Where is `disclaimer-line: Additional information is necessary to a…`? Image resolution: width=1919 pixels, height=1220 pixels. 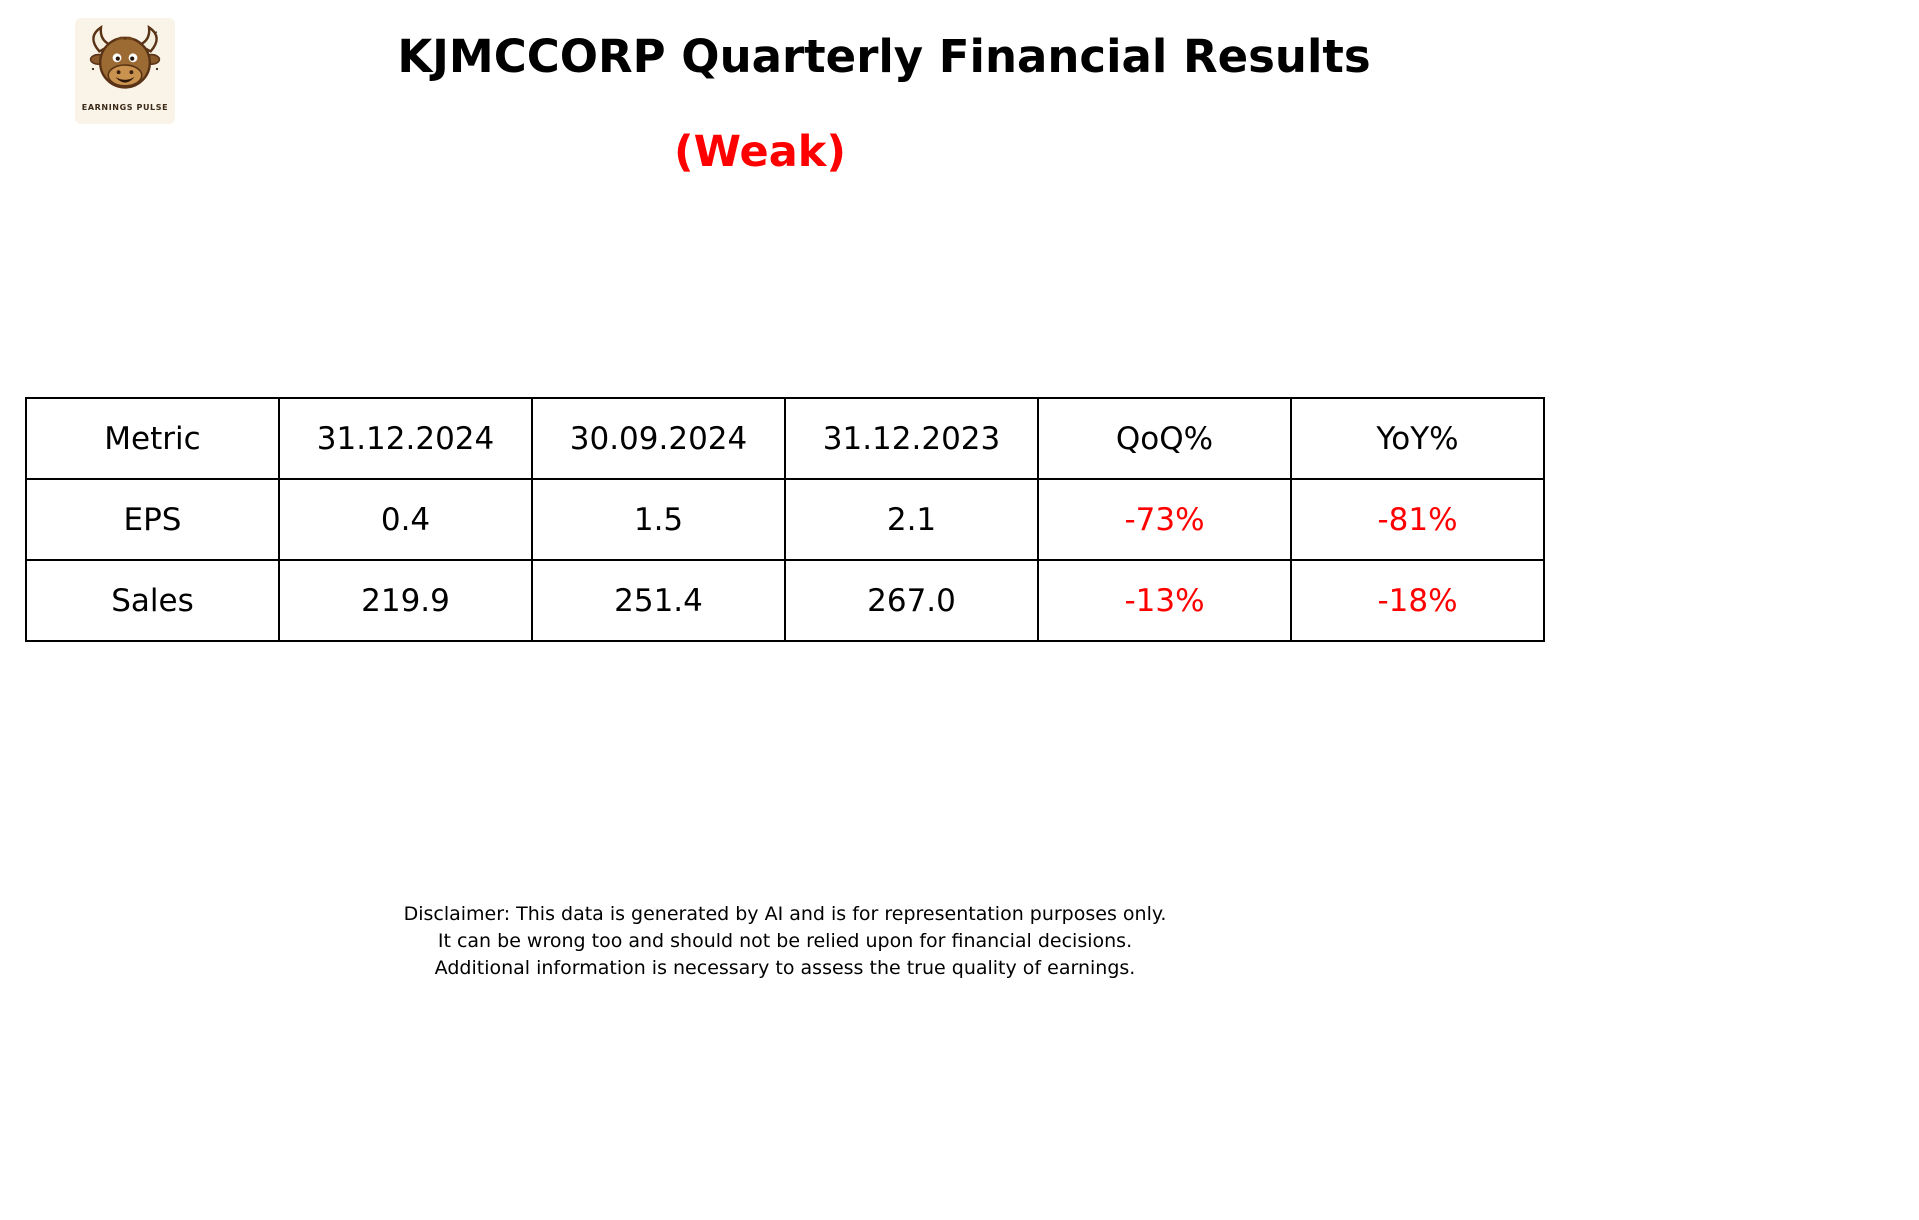
disclaimer-line: Additional information is necessary to a… is located at coordinates (785, 968).